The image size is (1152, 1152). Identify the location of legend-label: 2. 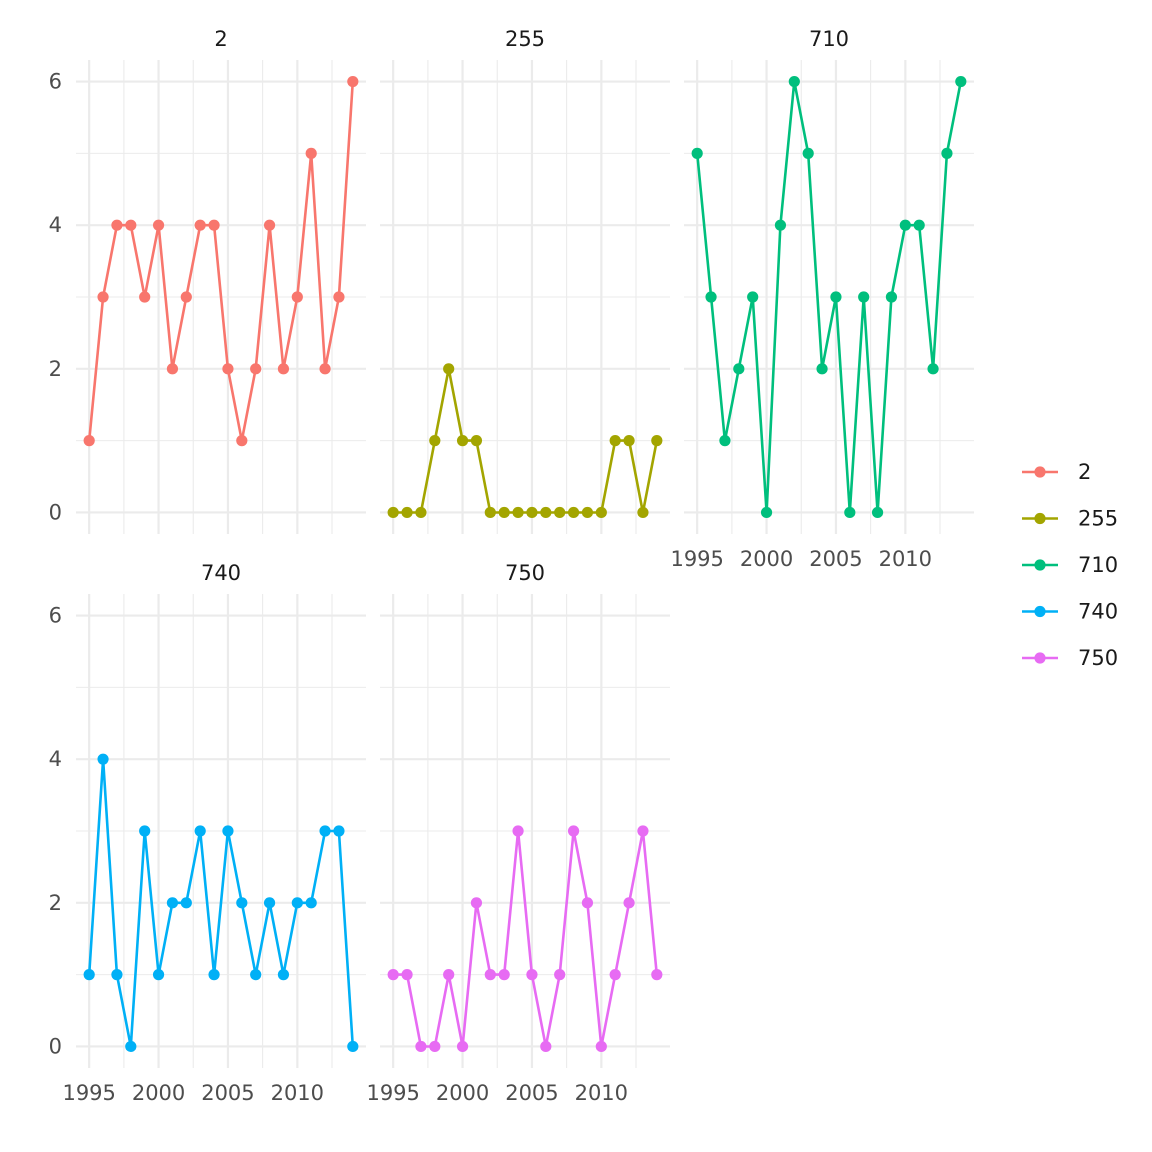
(1084, 472).